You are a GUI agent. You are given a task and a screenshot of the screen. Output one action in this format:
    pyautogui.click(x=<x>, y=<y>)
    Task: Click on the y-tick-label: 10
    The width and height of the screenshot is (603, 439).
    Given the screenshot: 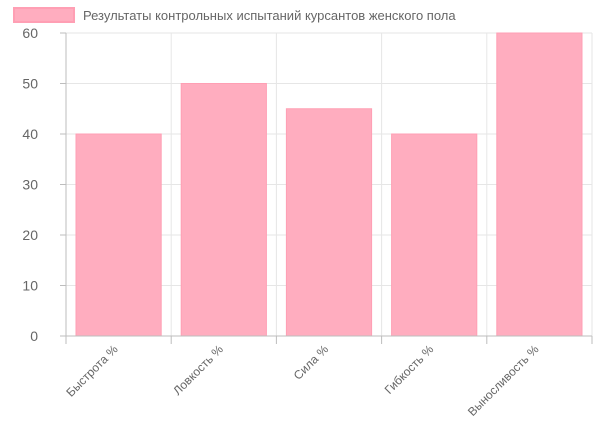 What is the action you would take?
    pyautogui.click(x=30, y=286)
    